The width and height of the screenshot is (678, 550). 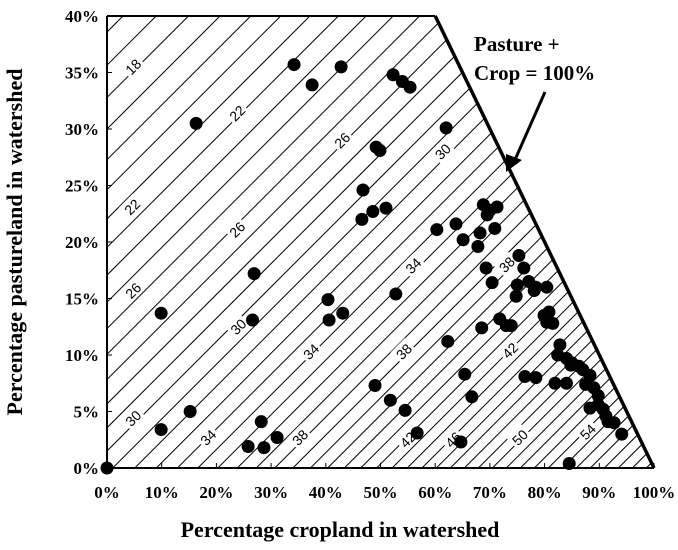 I want to click on x-tick-label: 10%, so click(x=162, y=492).